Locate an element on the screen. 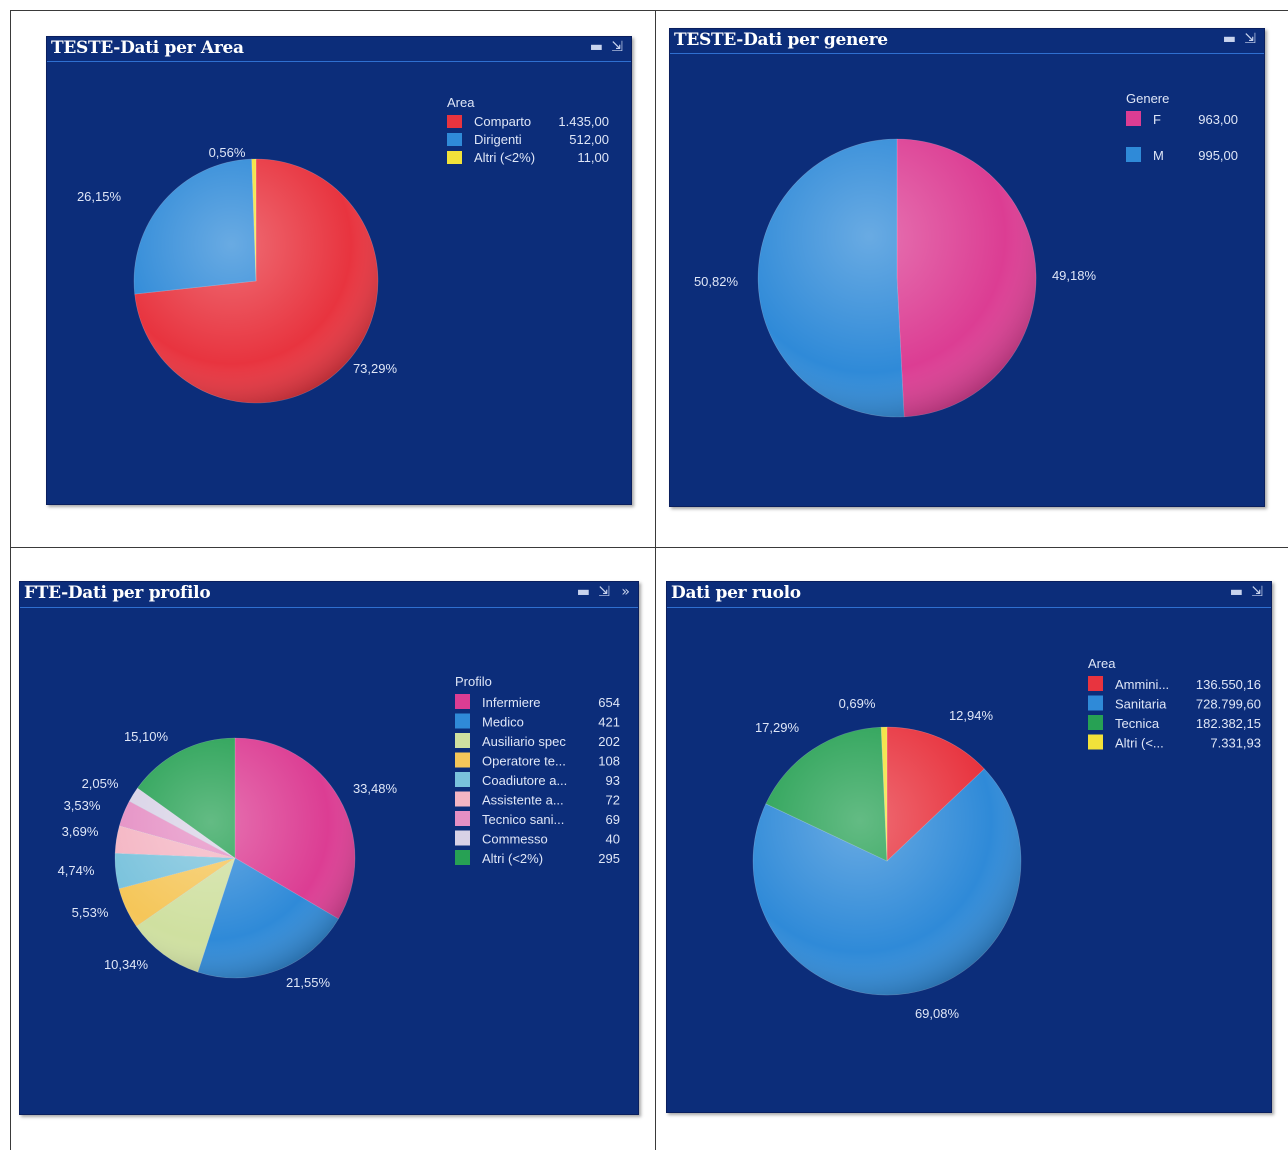 This screenshot has height=1150, width=1288. slice-percent-label: 0,56% is located at coordinates (227, 152).